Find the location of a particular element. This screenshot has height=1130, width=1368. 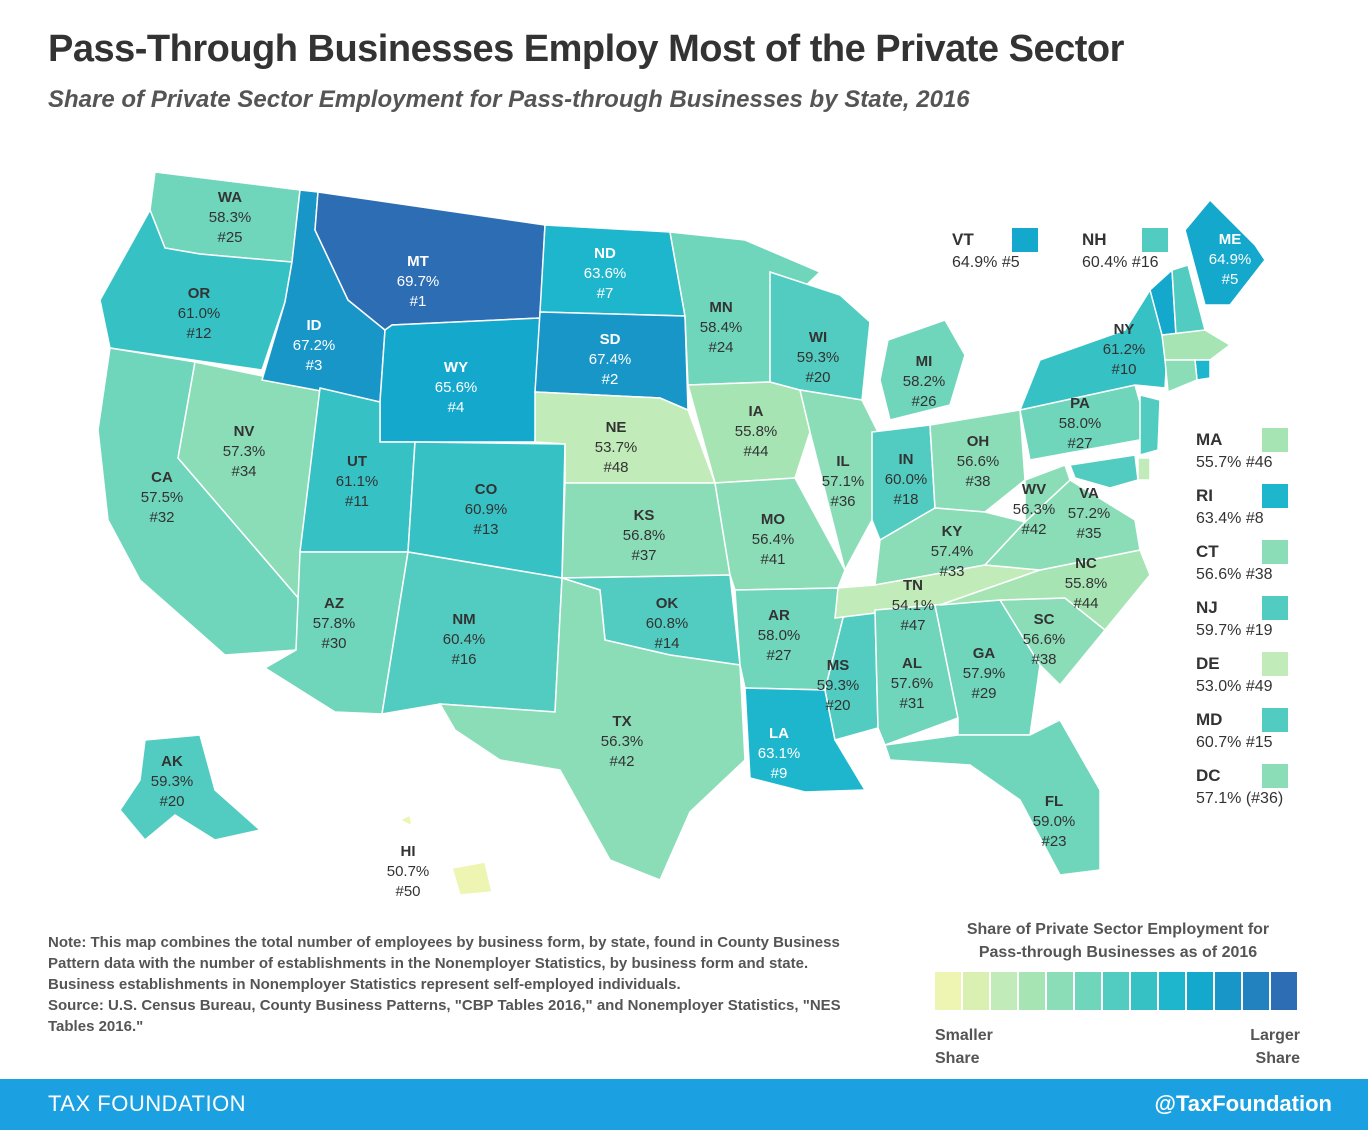

state-shape-al is located at coordinates (916, 675).